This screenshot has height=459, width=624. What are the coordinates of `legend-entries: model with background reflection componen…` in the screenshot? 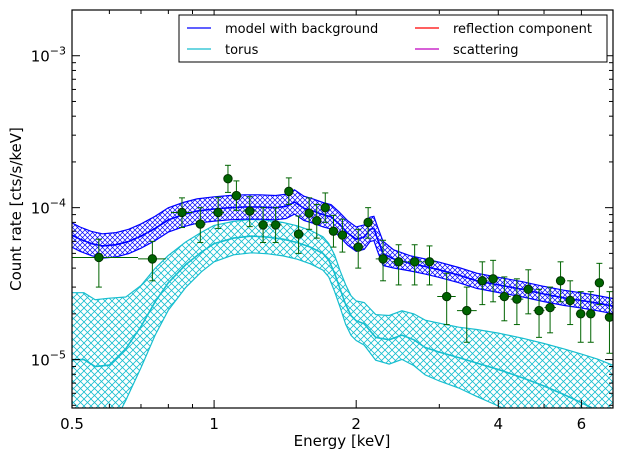 It's located at (389, 40).